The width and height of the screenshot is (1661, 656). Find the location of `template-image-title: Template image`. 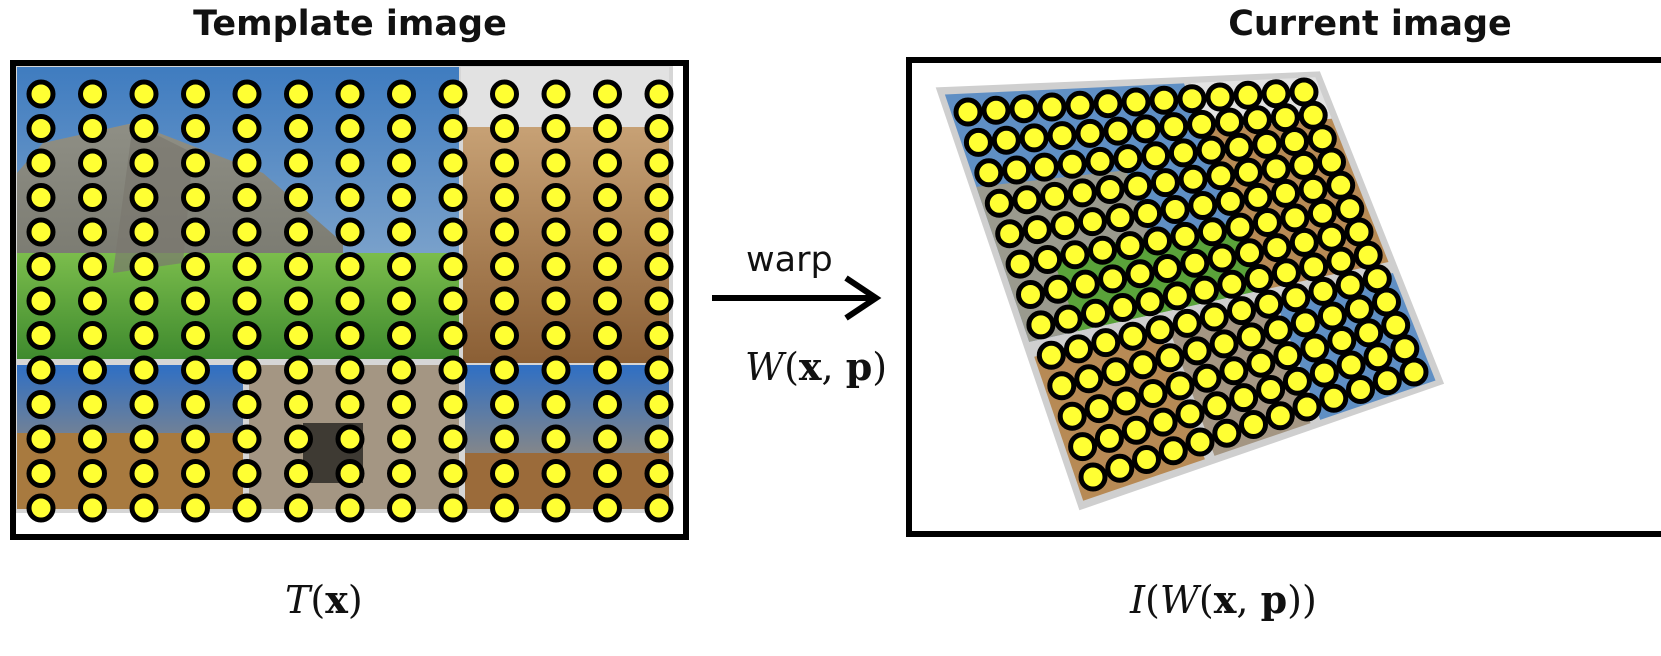

template-image-title: Template image is located at coordinates (350, 24).